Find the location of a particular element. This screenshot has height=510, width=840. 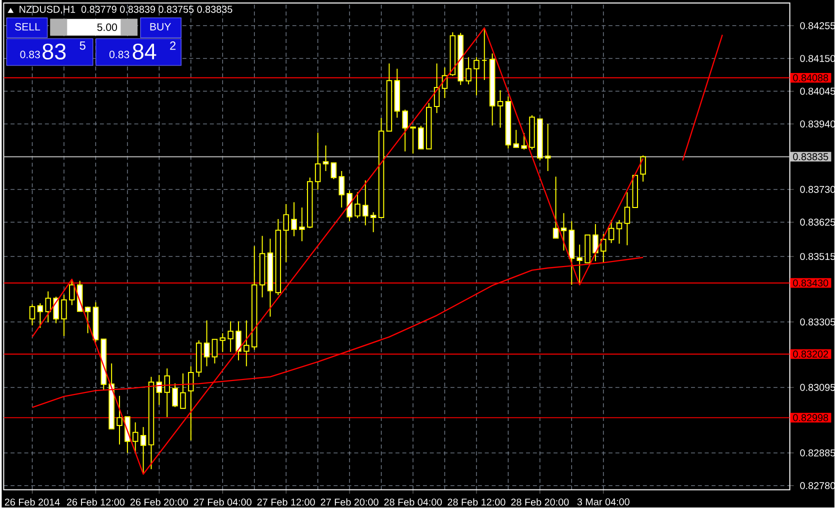

y-tick-label: 0.84255 is located at coordinates (818, 26).